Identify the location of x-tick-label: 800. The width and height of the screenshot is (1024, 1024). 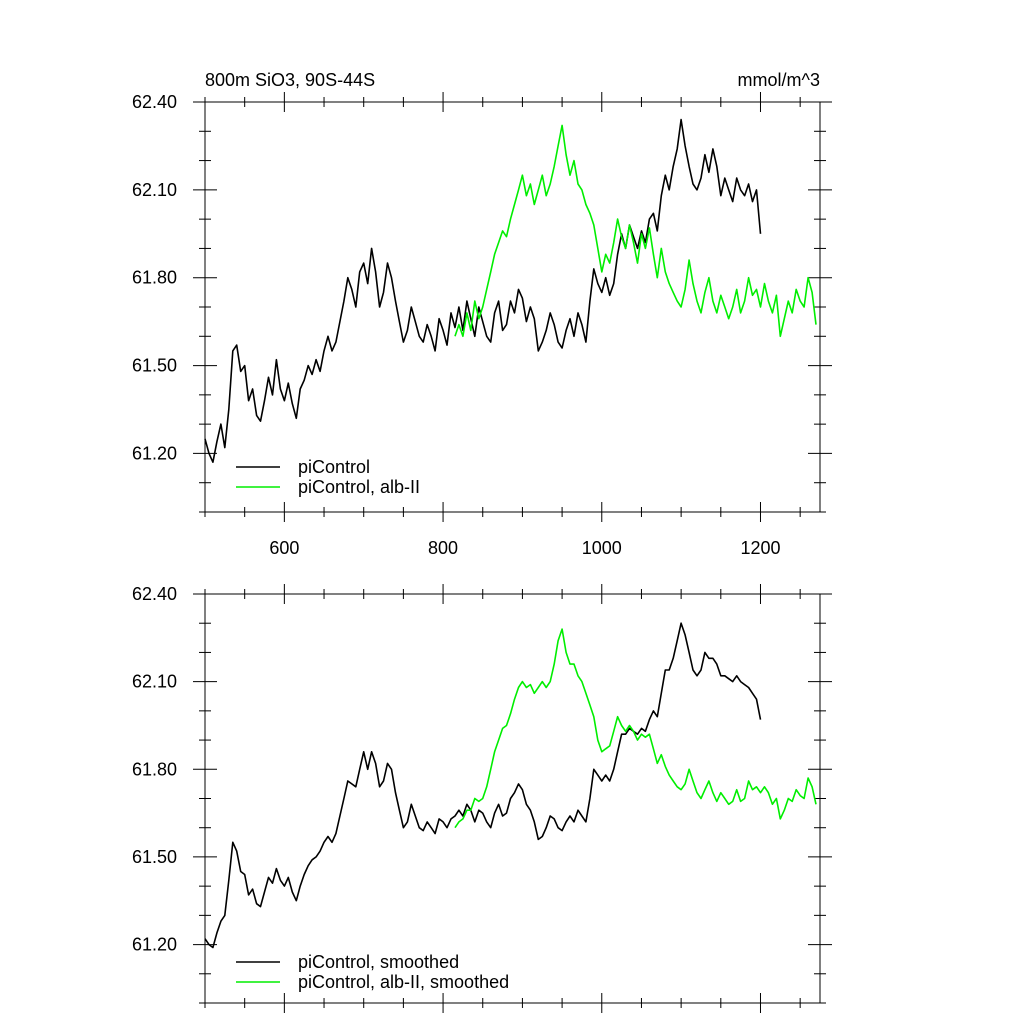
(443, 548).